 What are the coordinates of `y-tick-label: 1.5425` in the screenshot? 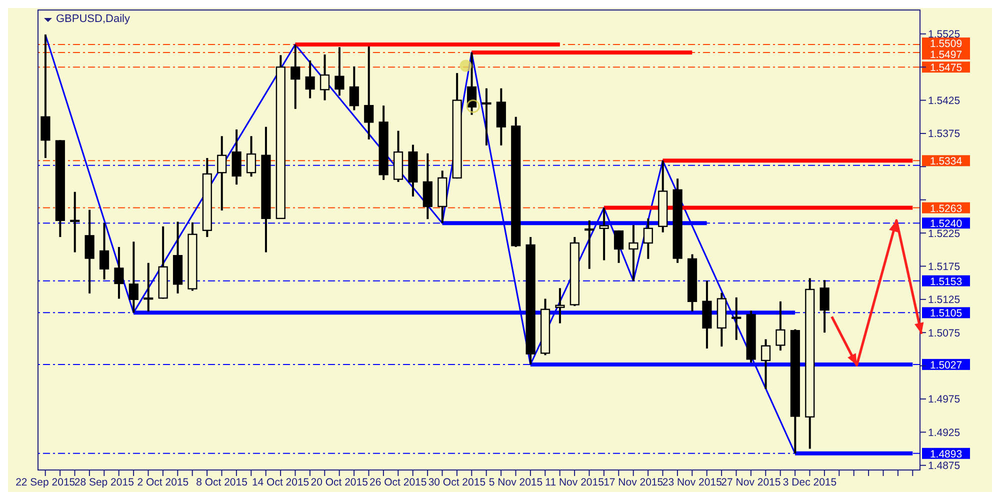 It's located at (944, 101).